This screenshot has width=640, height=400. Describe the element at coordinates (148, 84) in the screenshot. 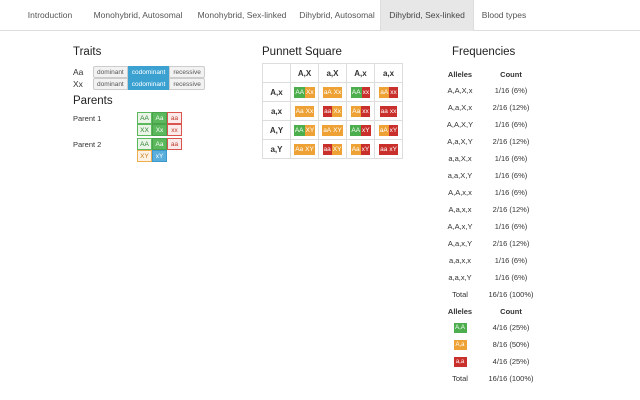

I see `trait-xx-codominant-button: codominant` at that location.